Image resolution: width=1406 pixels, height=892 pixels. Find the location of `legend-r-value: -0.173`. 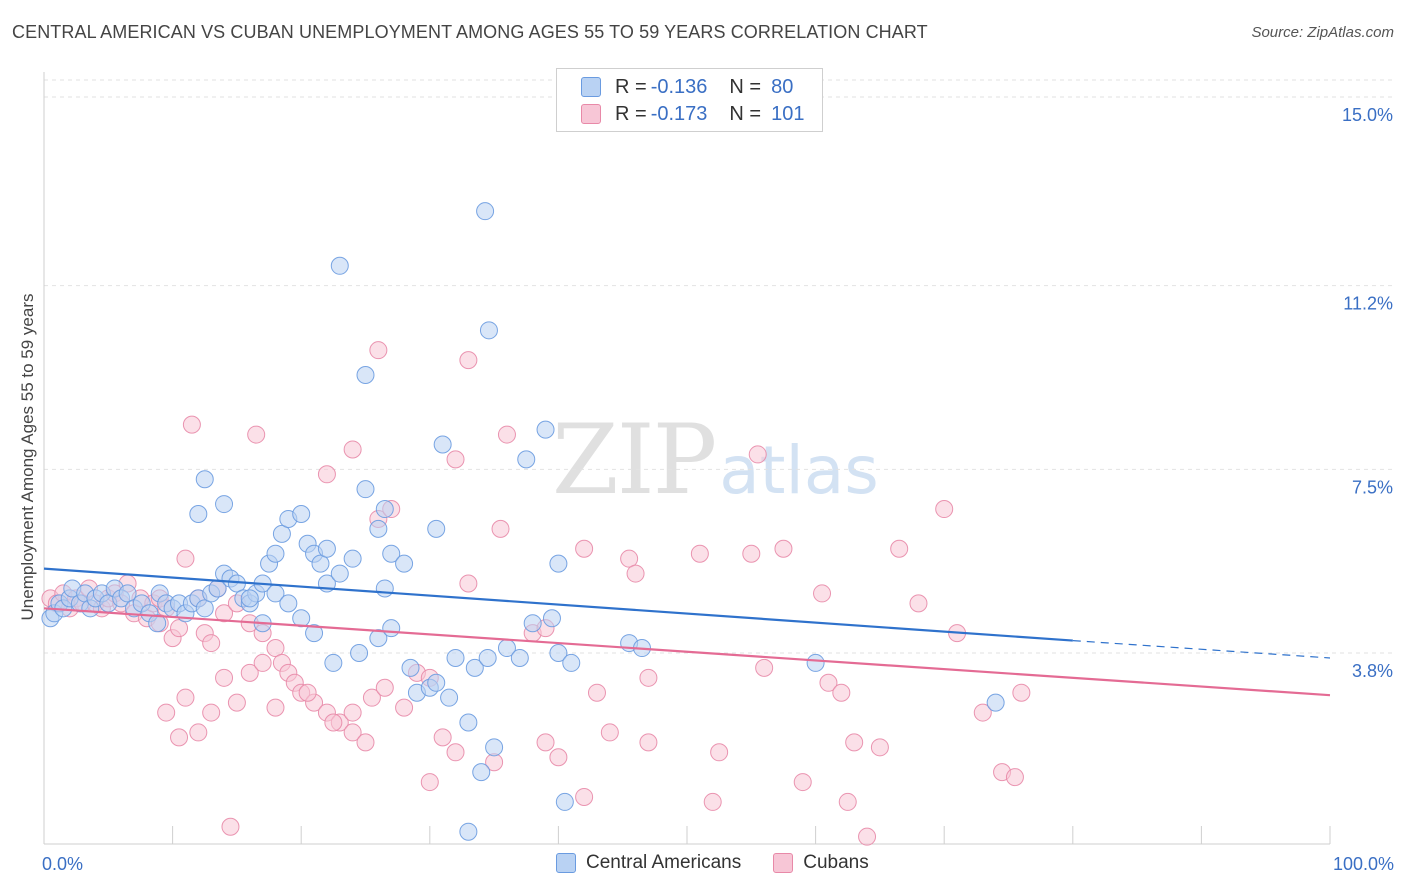

legend-r-value: -0.173 is located at coordinates (679, 113).